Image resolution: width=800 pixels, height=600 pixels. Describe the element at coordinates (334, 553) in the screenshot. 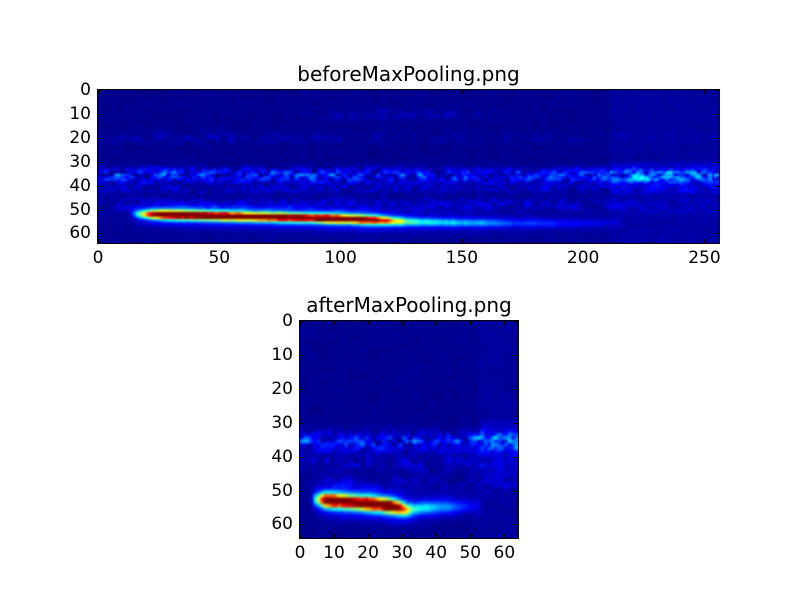

I see `x-tick-label: 10` at that location.